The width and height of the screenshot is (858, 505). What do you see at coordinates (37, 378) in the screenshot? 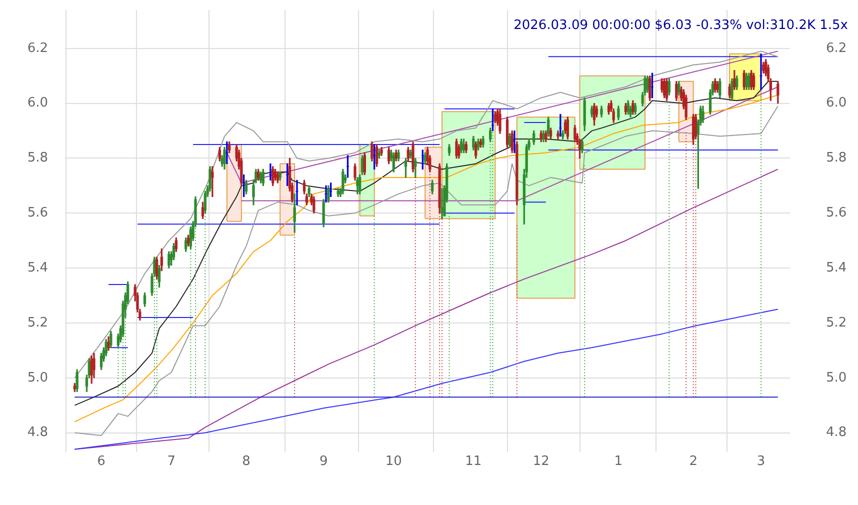
I see `y-tick-label: 5.0` at bounding box center [37, 378].